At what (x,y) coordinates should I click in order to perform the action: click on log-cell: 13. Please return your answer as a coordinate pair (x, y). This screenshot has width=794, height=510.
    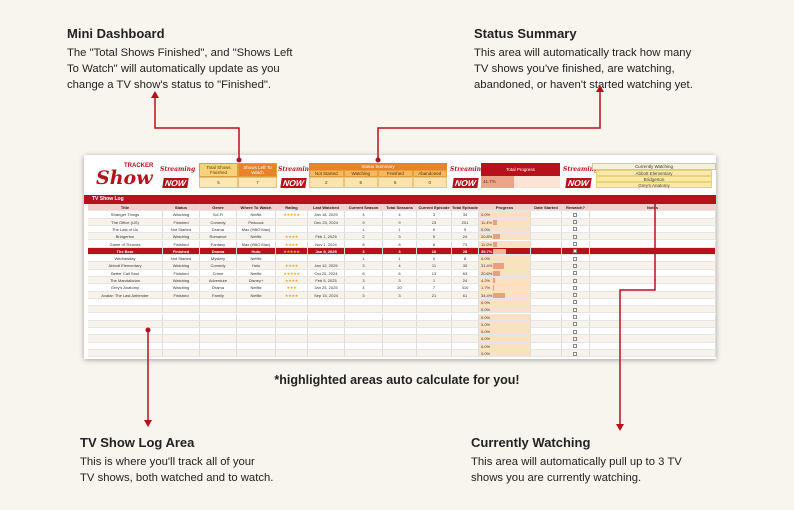
    Looking at the image, I should click on (434, 273).